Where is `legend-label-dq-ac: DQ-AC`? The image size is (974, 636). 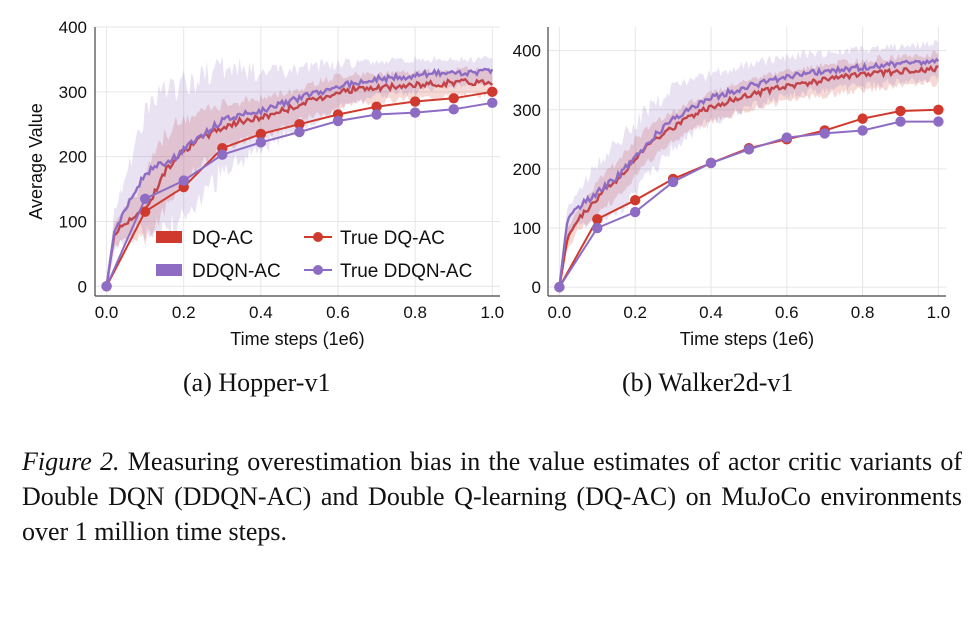 legend-label-dq-ac: DQ-AC is located at coordinates (222, 238).